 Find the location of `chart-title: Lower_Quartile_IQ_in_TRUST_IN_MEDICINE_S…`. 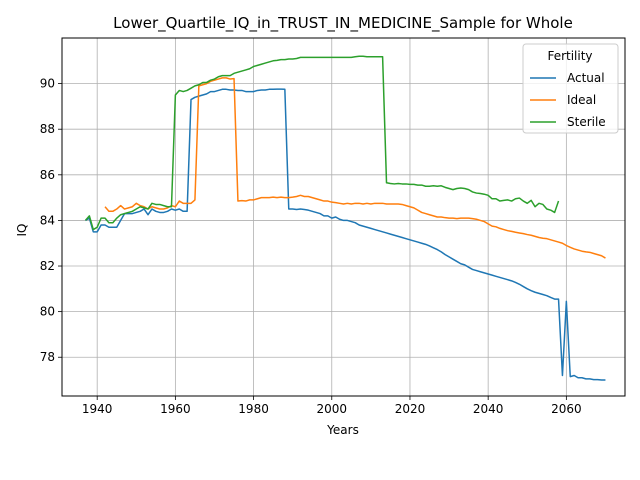

chart-title: Lower_Quartile_IQ_in_TRUST_IN_MEDICINE_S… is located at coordinates (343, 23).